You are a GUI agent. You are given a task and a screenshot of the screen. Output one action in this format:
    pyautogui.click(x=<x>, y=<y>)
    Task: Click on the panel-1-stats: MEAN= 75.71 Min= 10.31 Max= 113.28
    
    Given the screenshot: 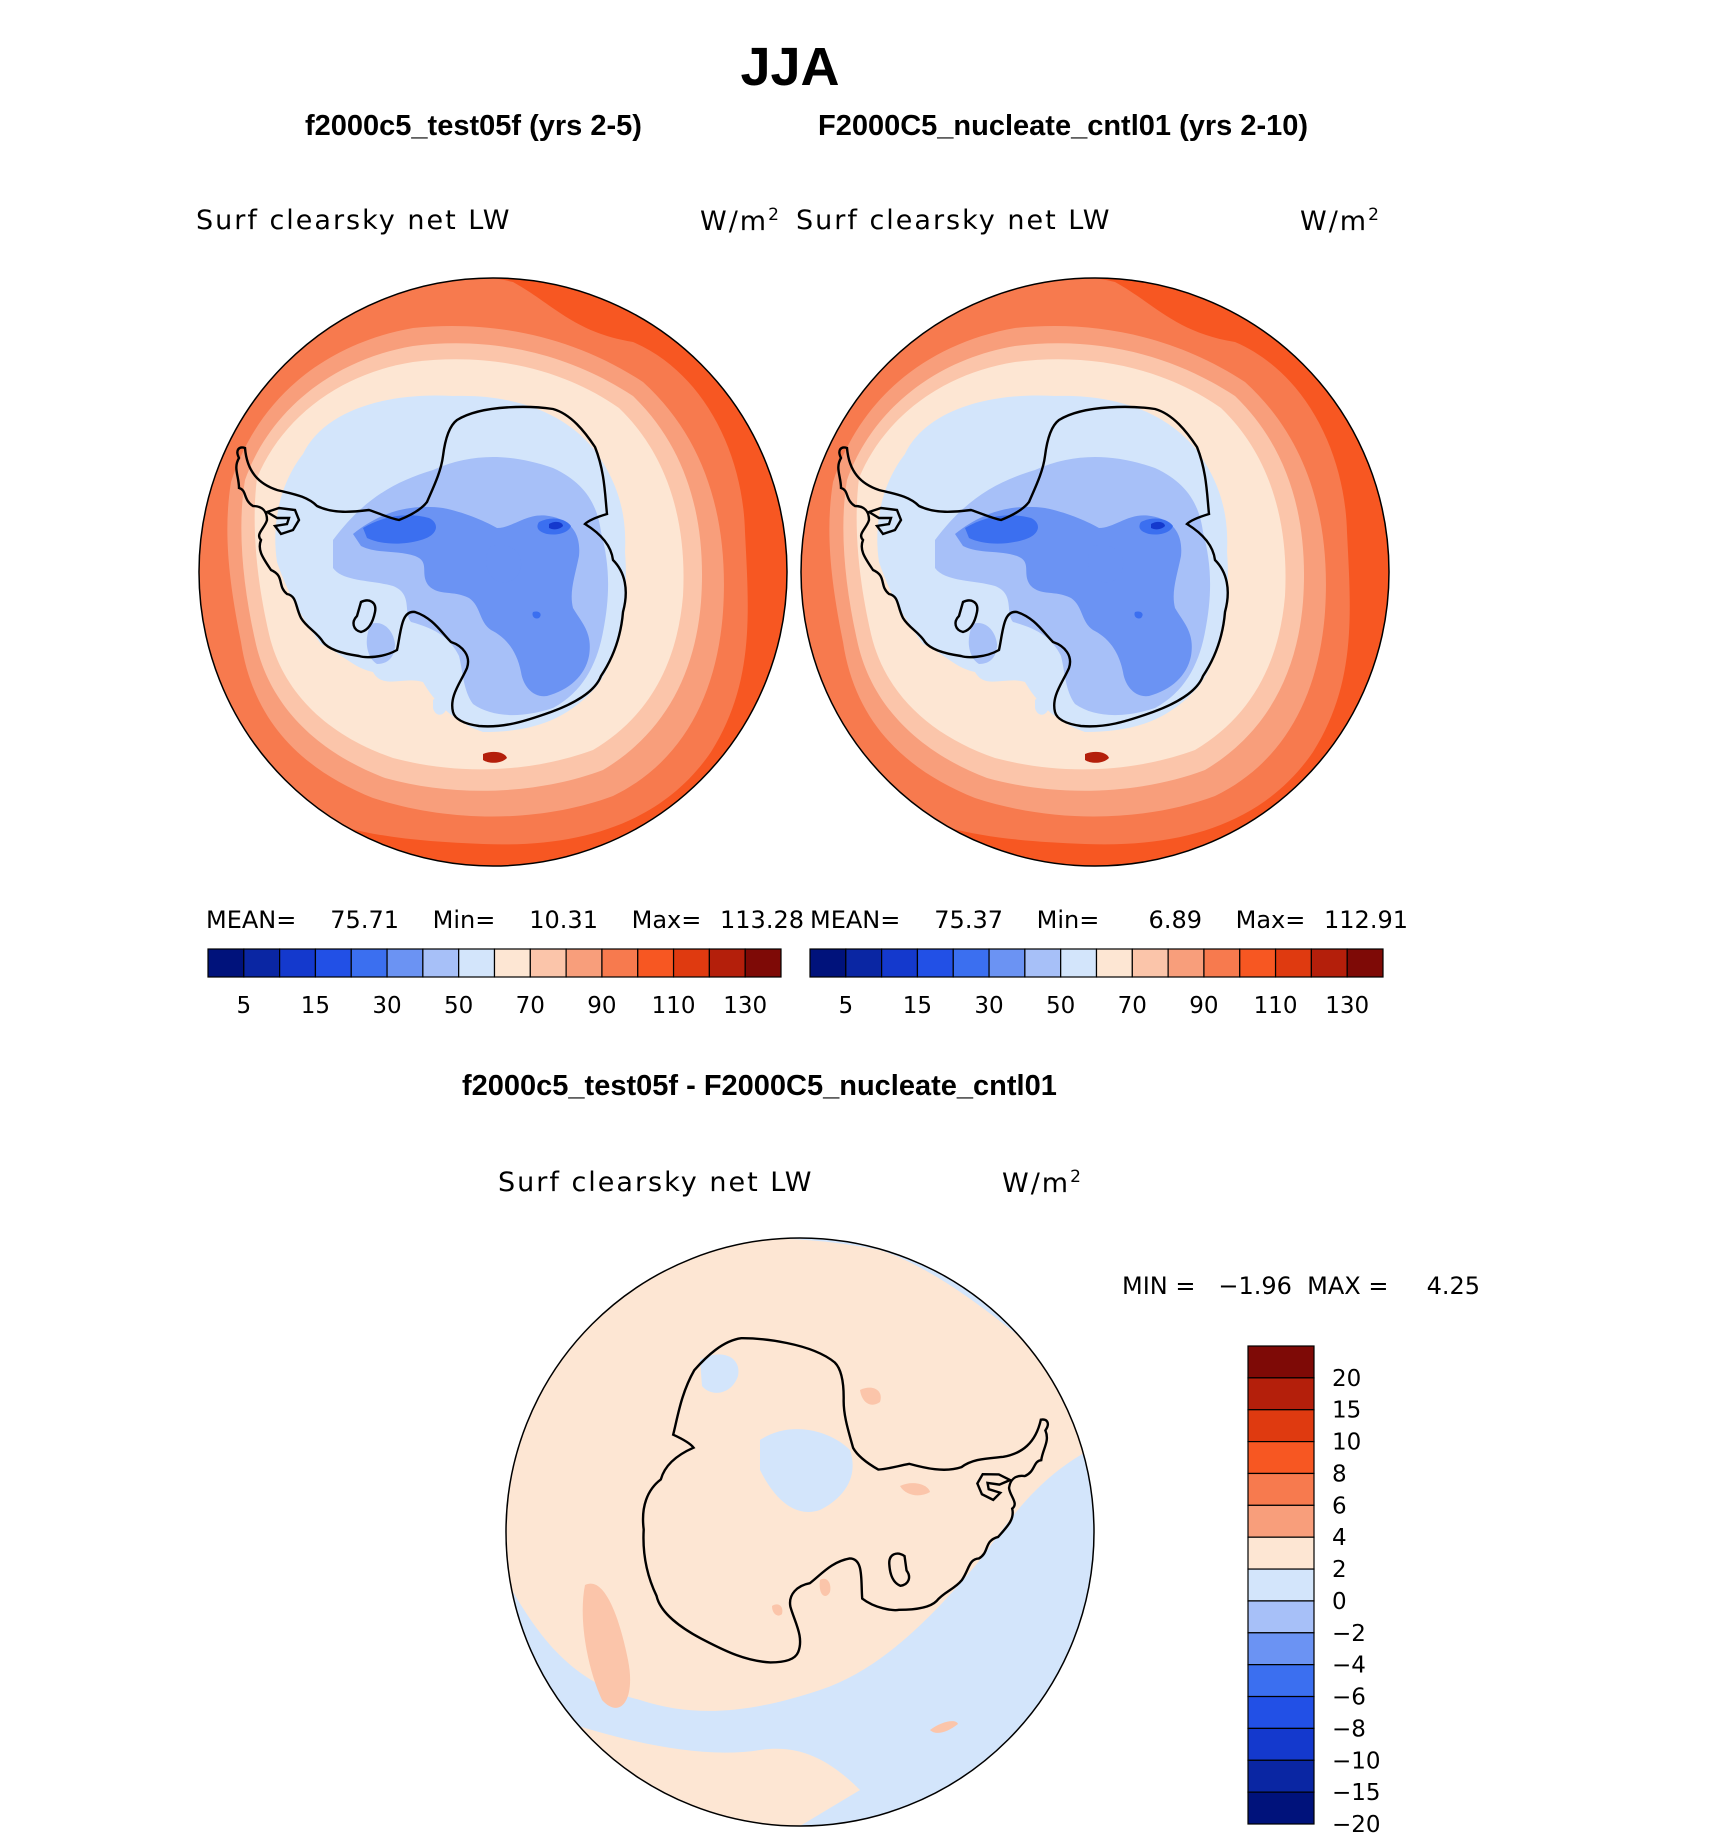 What is the action you would take?
    pyautogui.click(x=505, y=920)
    